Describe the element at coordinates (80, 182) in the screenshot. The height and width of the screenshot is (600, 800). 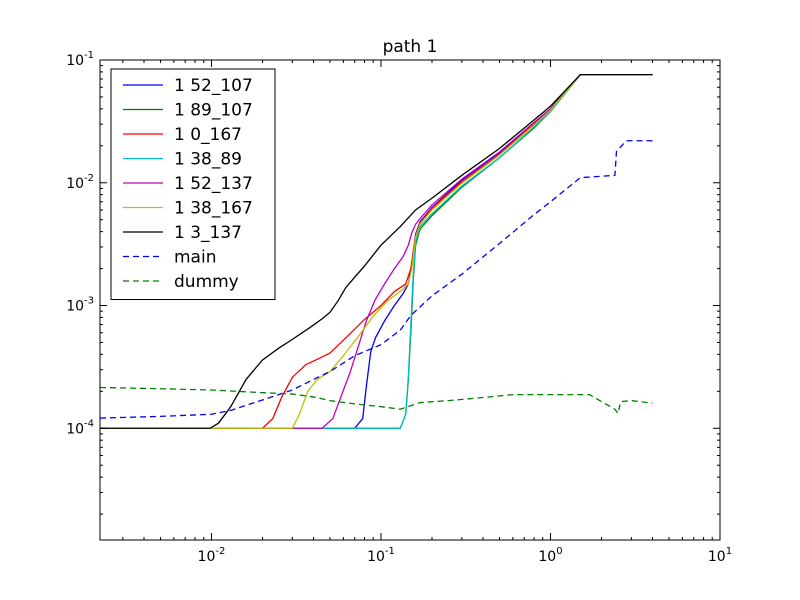
I see `y-tick-label: 10⁻²` at that location.